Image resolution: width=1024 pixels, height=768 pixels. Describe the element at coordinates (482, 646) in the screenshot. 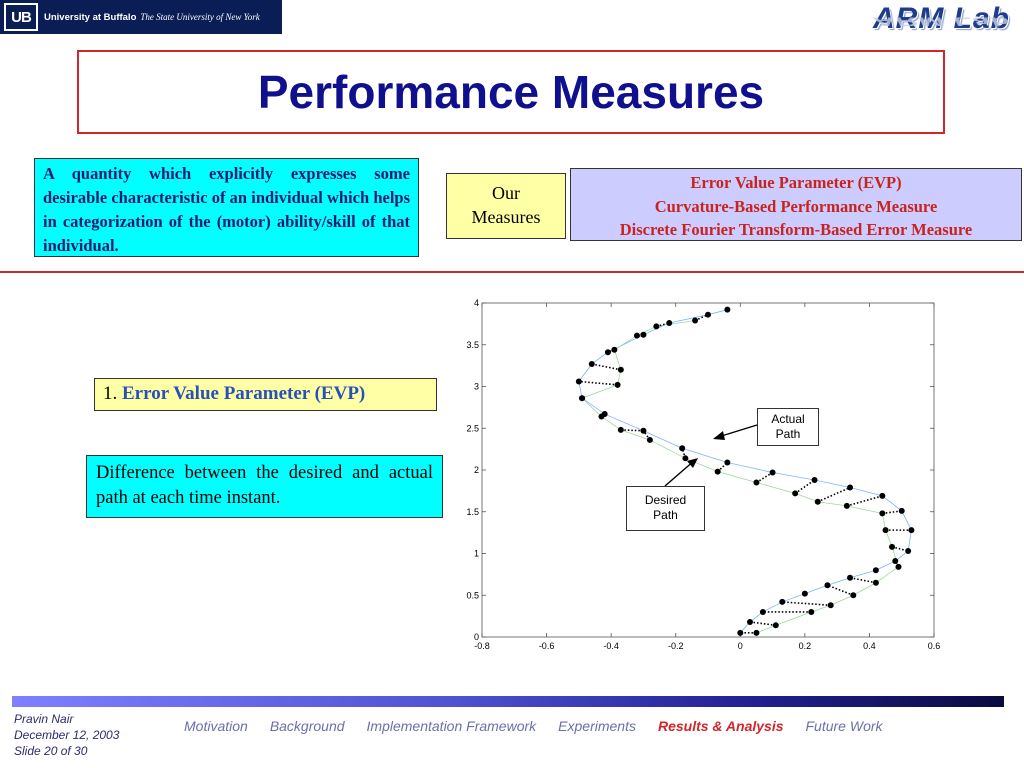

I see `x-tick-label: -0.8` at that location.